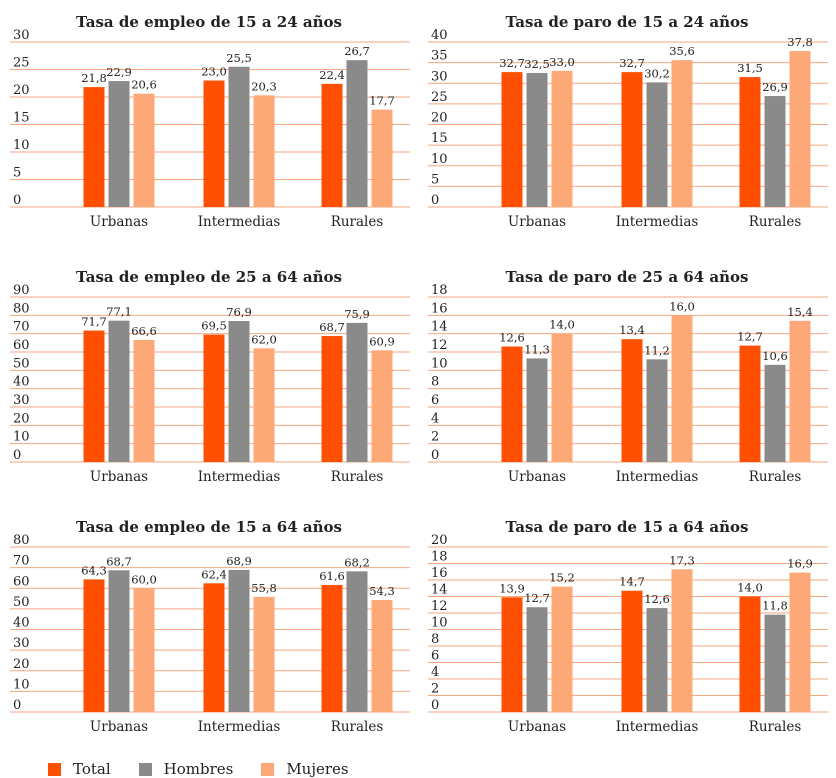 This screenshot has height=778, width=836. What do you see at coordinates (357, 314) in the screenshot?
I see `data-label: 75,9` at bounding box center [357, 314].